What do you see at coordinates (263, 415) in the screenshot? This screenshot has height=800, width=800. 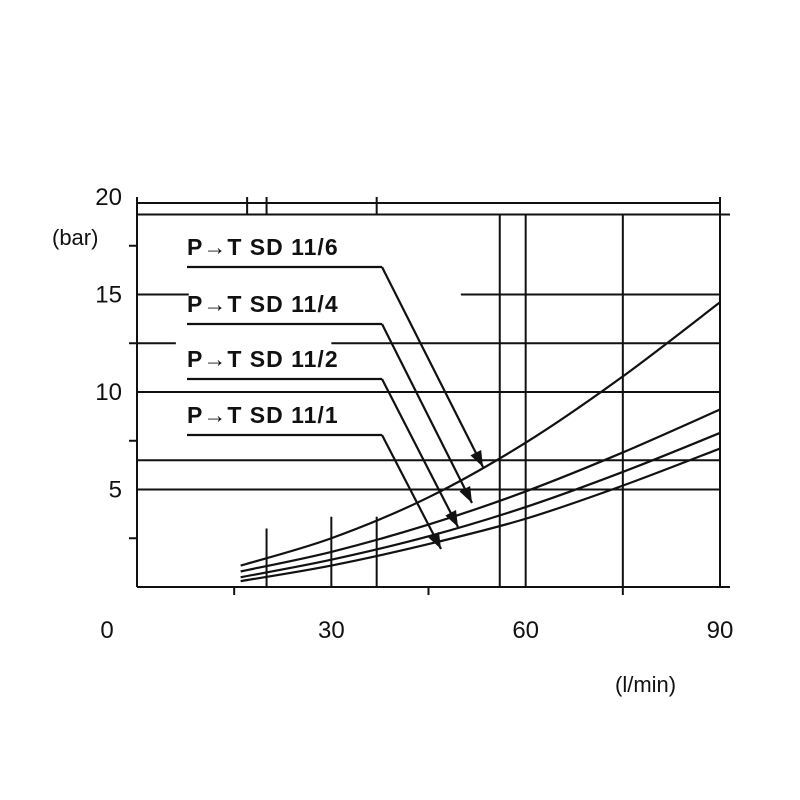 I see `series-label: P→T SD 11/1` at bounding box center [263, 415].